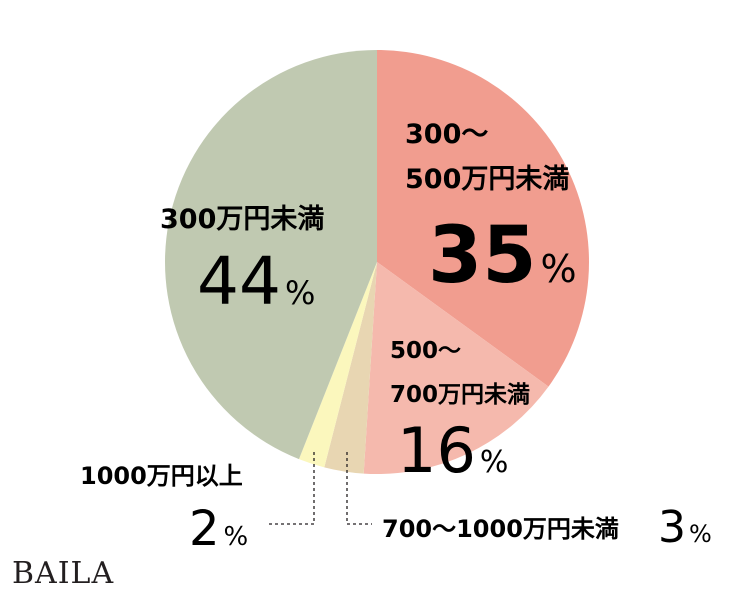 The image size is (750, 600). What do you see at coordinates (487, 179) in the screenshot?
I see `slice-label-300-500-line2: 500万円未満` at bounding box center [487, 179].